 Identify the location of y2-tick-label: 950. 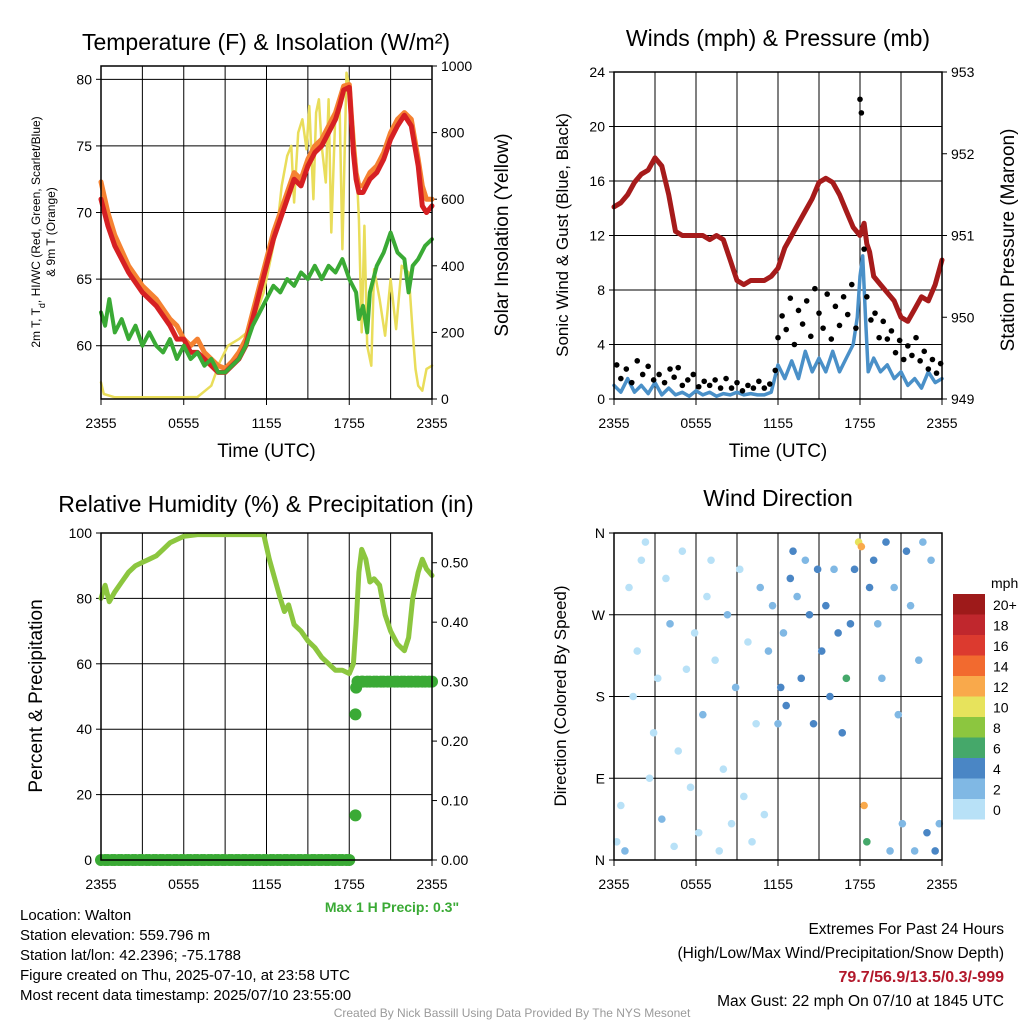
(963, 317).